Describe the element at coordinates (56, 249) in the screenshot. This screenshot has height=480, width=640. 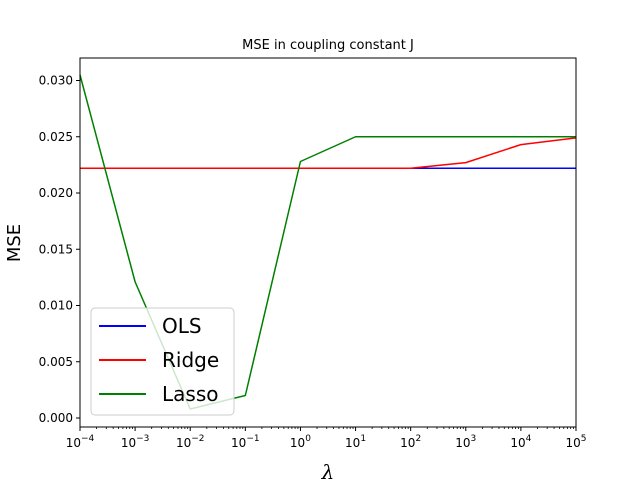
I see `y-tick-label: 0.015` at that location.